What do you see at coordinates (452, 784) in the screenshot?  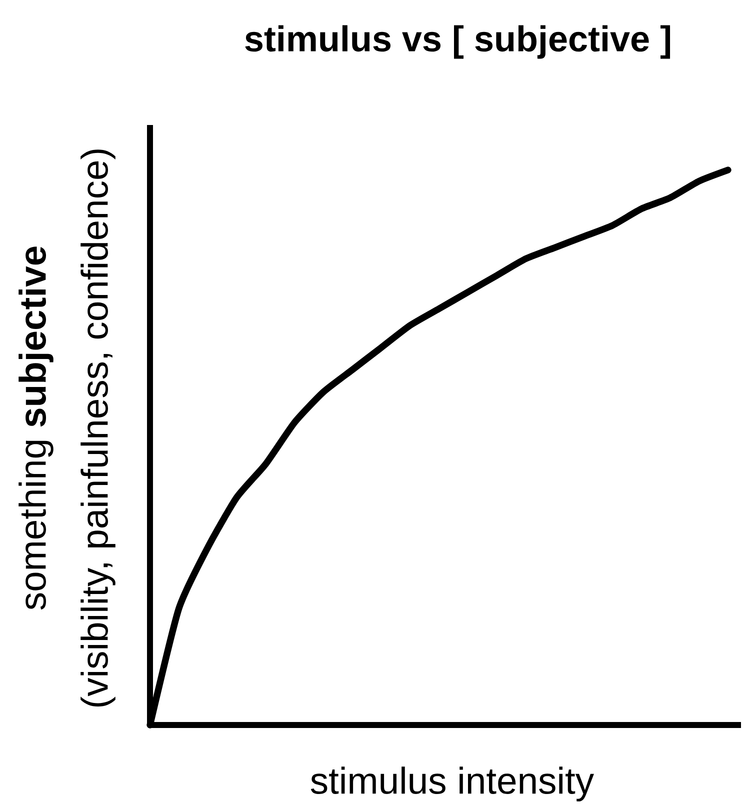 I see `x-axis-title: stimulus intensity` at bounding box center [452, 784].